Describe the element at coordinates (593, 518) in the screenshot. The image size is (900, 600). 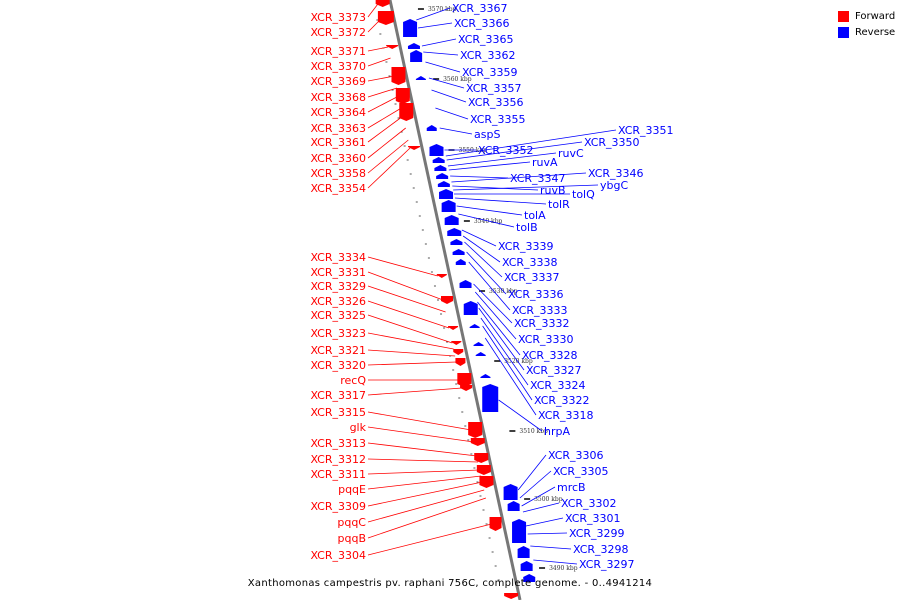
I see `reverse-gene-label: XCR_3301` at that location.